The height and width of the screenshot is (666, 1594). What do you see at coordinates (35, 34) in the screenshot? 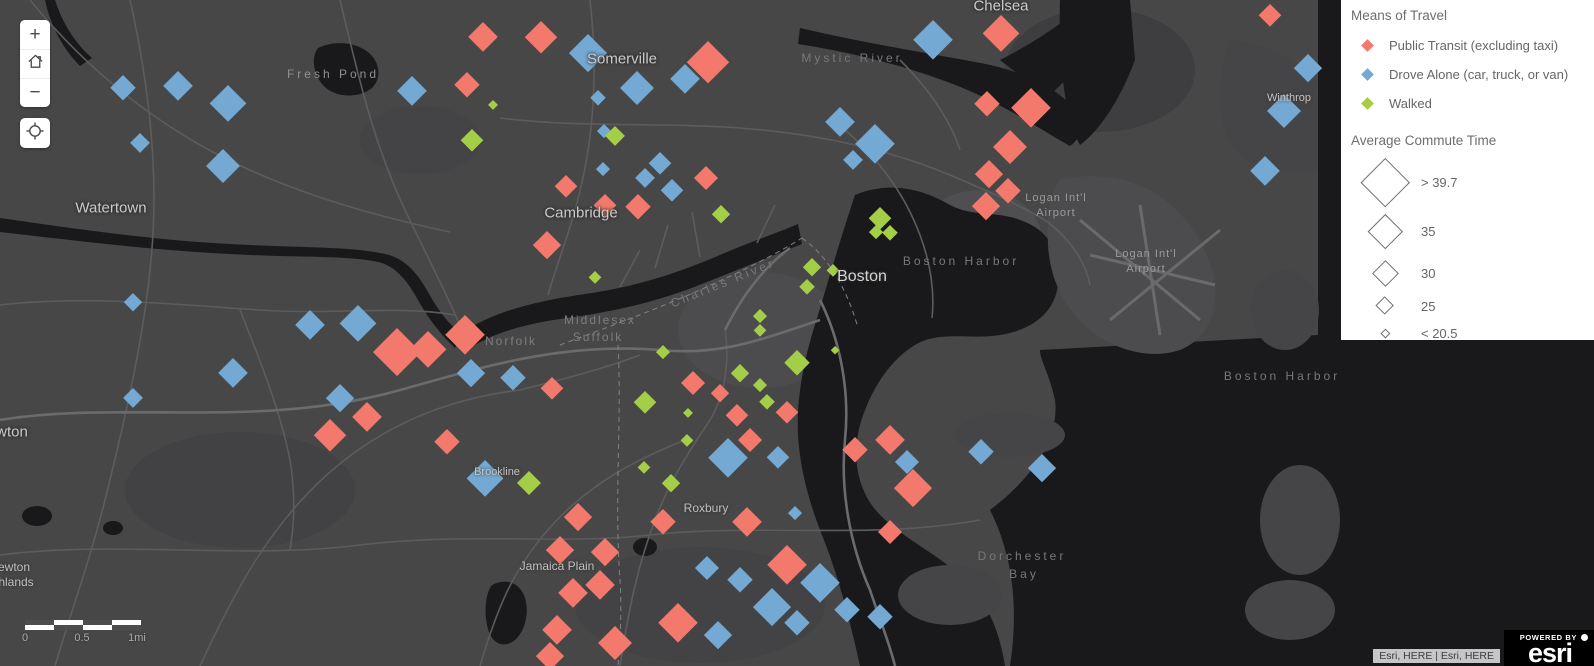
I see `zoom-in-button: +` at bounding box center [35, 34].